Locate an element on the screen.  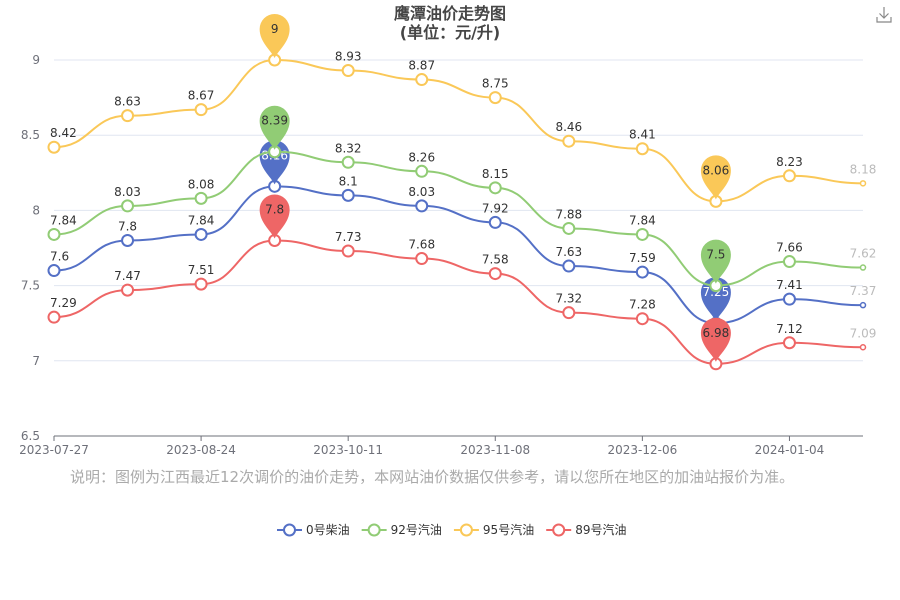
mark-point-label: 8.06 is located at coordinates (716, 170).